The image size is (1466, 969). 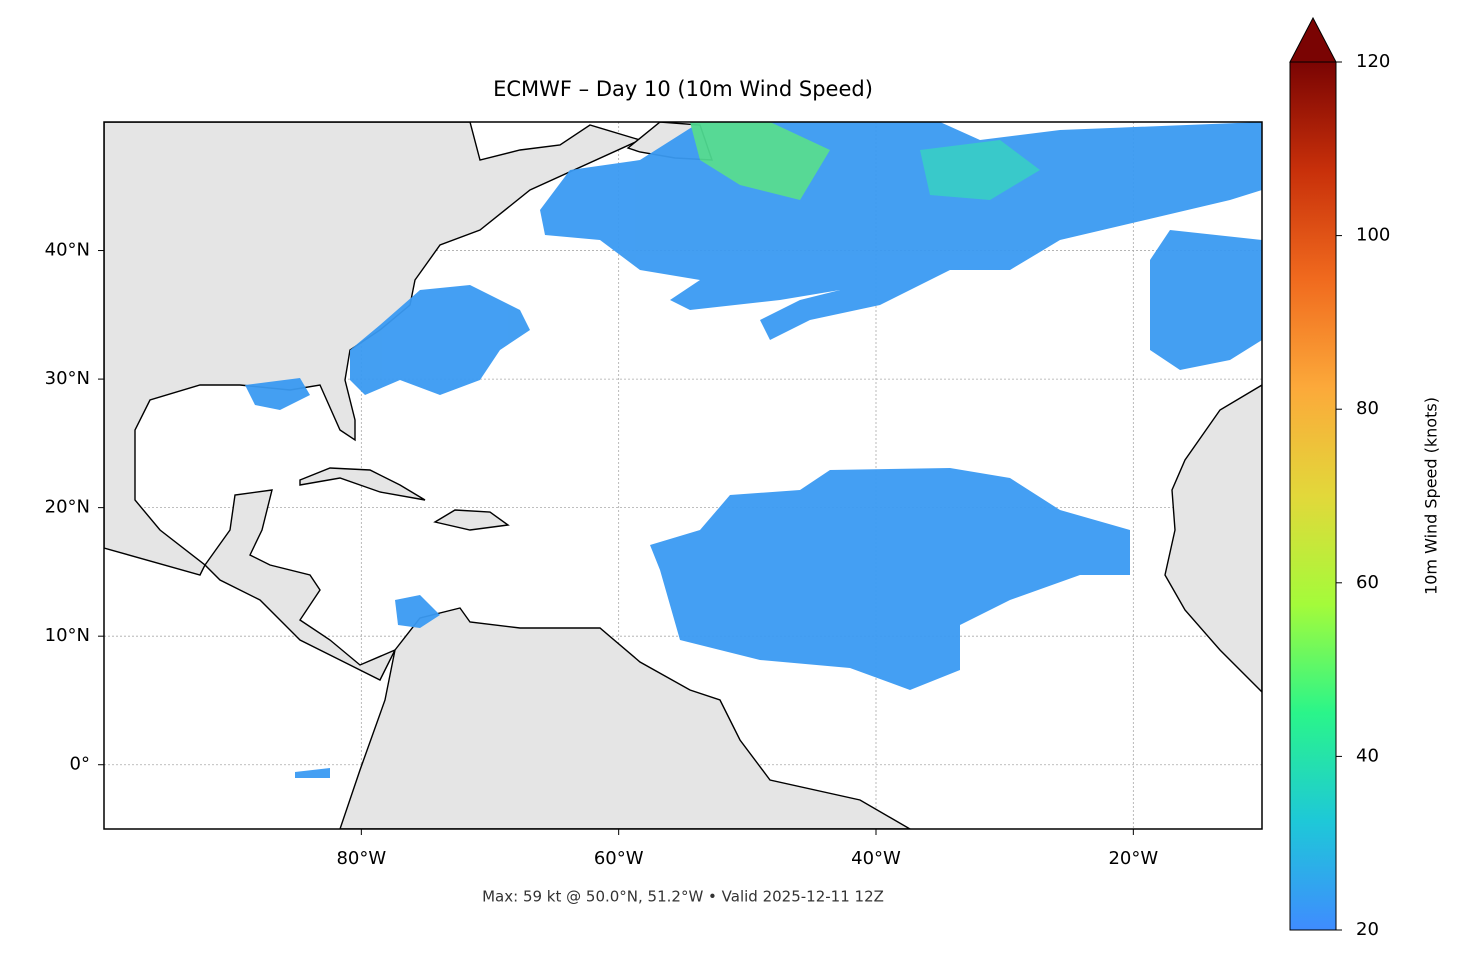 I want to click on cuba, so click(x=362, y=484).